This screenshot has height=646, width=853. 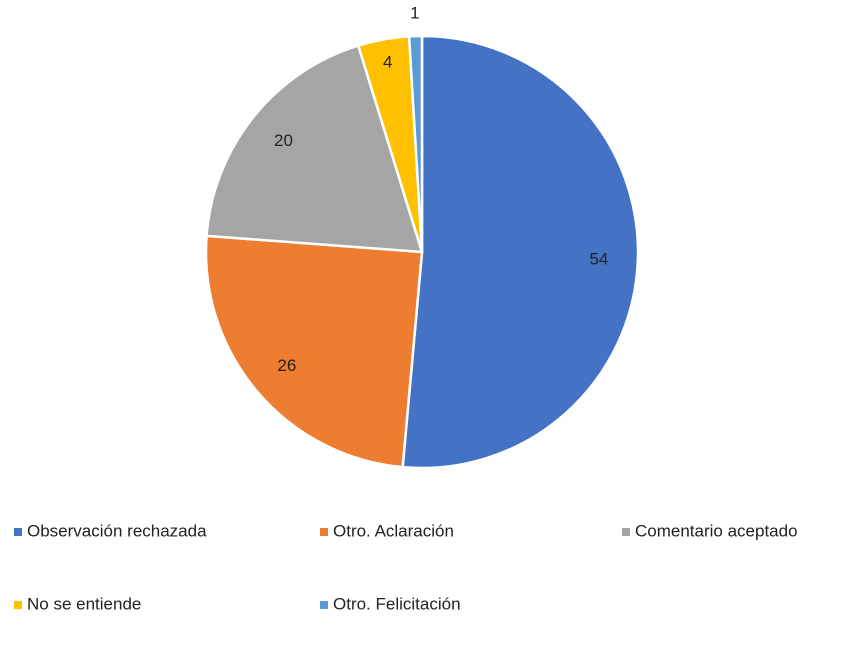 What do you see at coordinates (387, 61) in the screenshot?
I see `data-label: 4` at bounding box center [387, 61].